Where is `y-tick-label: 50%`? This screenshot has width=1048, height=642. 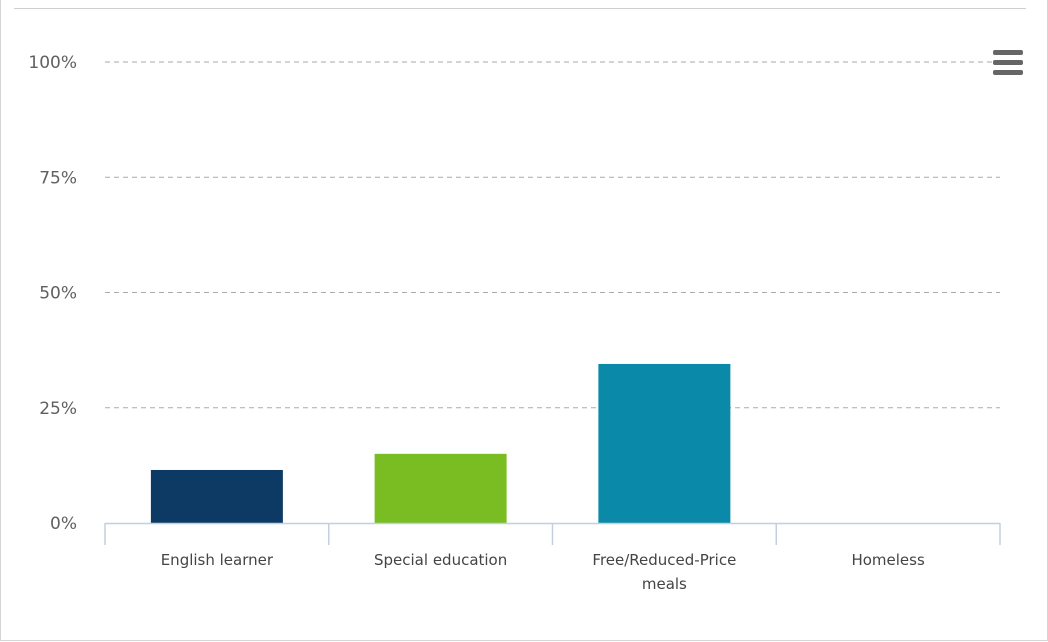 y-tick-label: 50% is located at coordinates (58, 294).